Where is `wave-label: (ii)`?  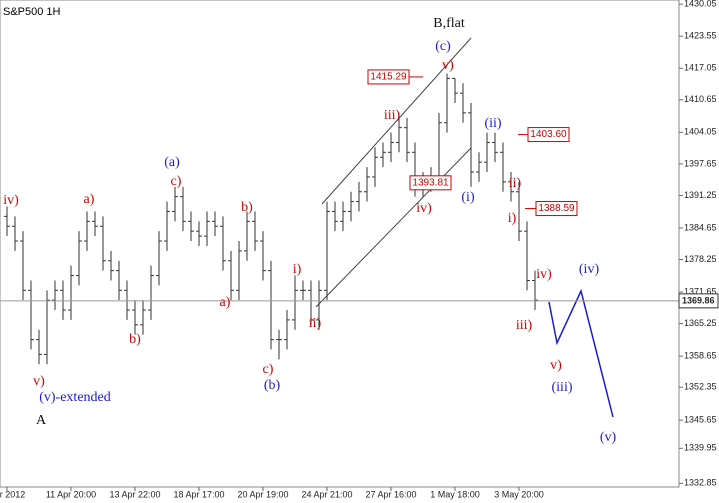 wave-label: (ii) is located at coordinates (492, 123).